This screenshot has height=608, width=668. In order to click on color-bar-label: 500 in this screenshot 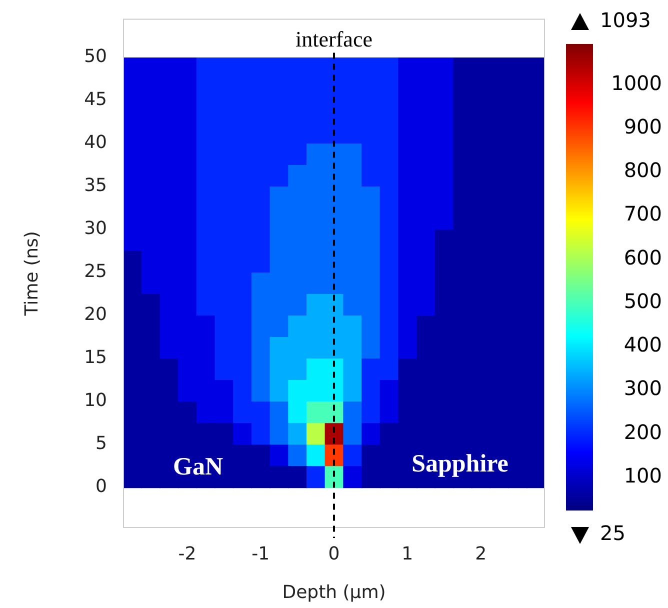, I will do `click(643, 300)`.